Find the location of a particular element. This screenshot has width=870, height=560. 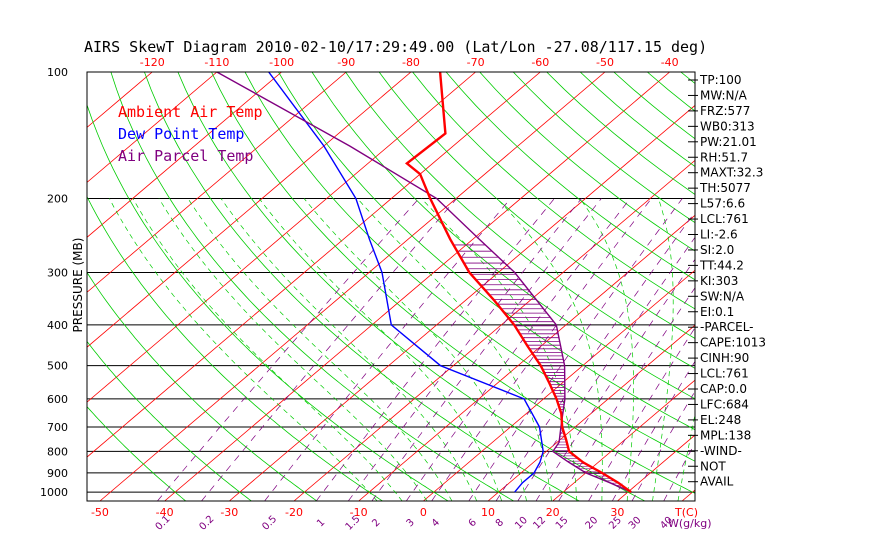

bottom-temp-tick-label: -40 is located at coordinates (165, 512).